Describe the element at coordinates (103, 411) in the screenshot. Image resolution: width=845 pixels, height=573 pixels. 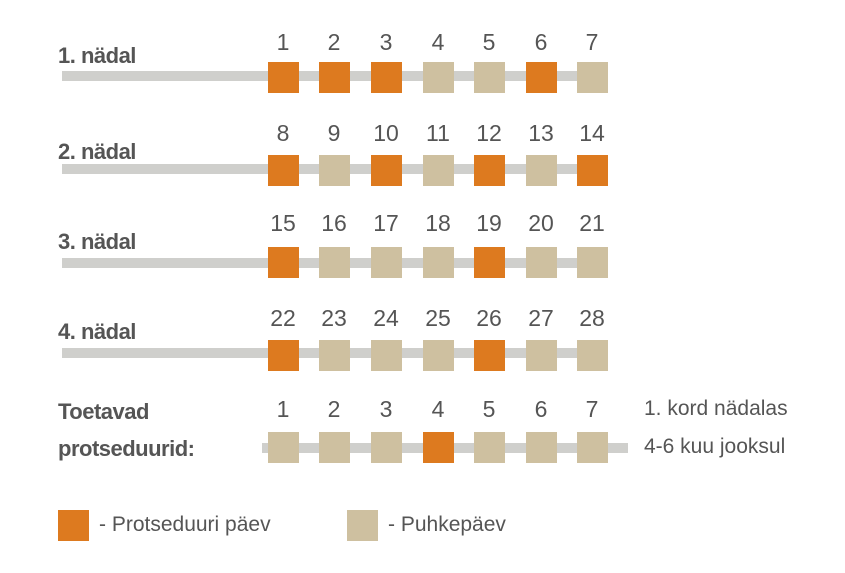
I see `supporting-label-line1: Toetavad` at that location.